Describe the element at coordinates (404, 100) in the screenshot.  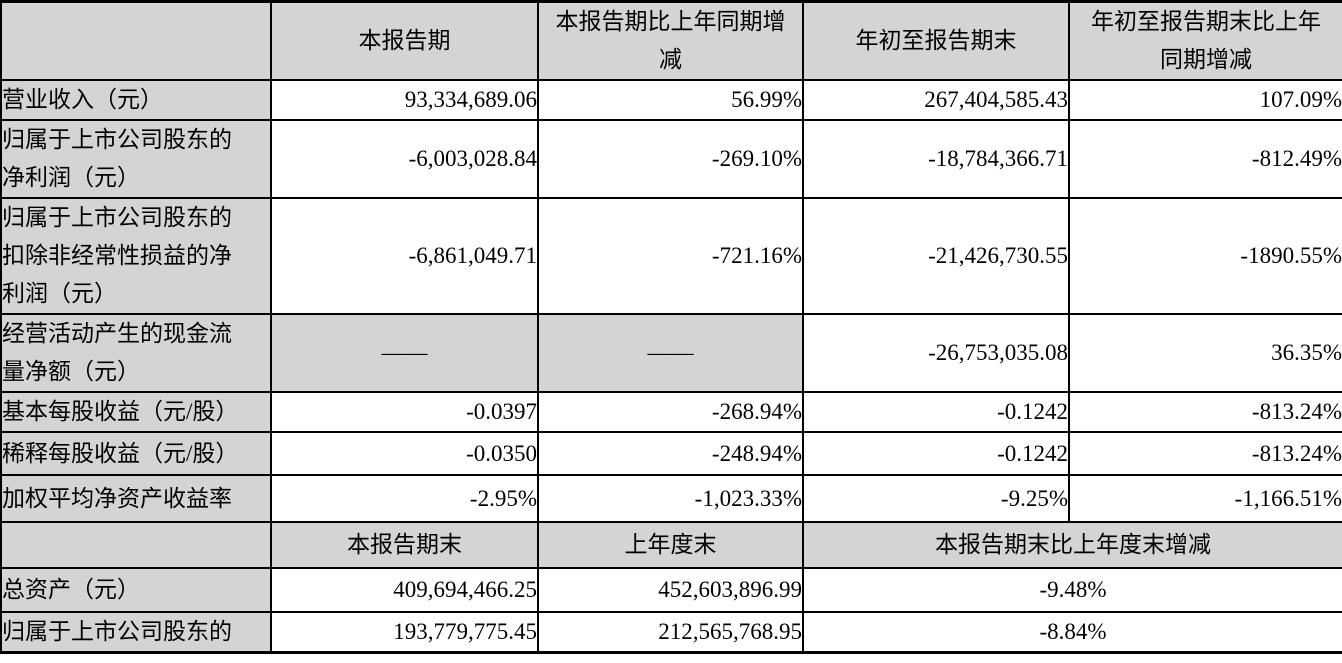
I see `value-cell: 93,334,689.06` at that location.